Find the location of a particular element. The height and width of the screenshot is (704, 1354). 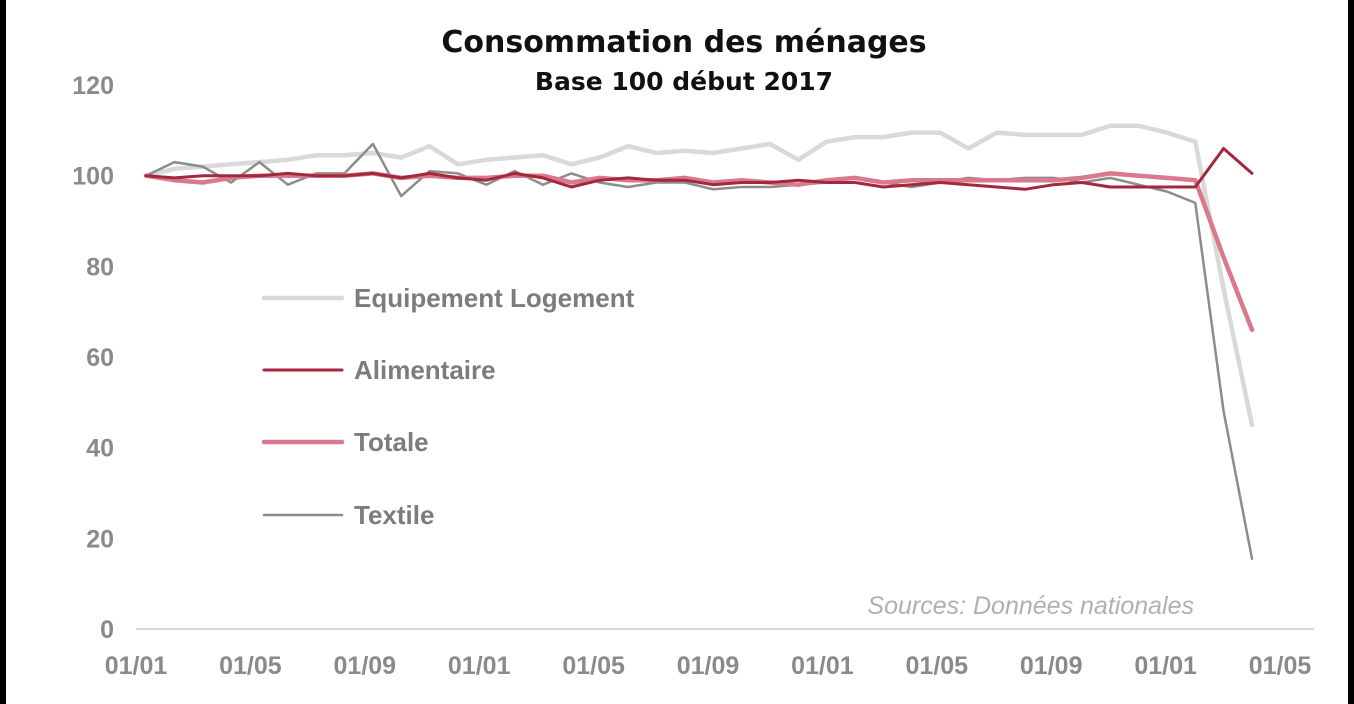

legend-label-textile: Textile is located at coordinates (394, 515).